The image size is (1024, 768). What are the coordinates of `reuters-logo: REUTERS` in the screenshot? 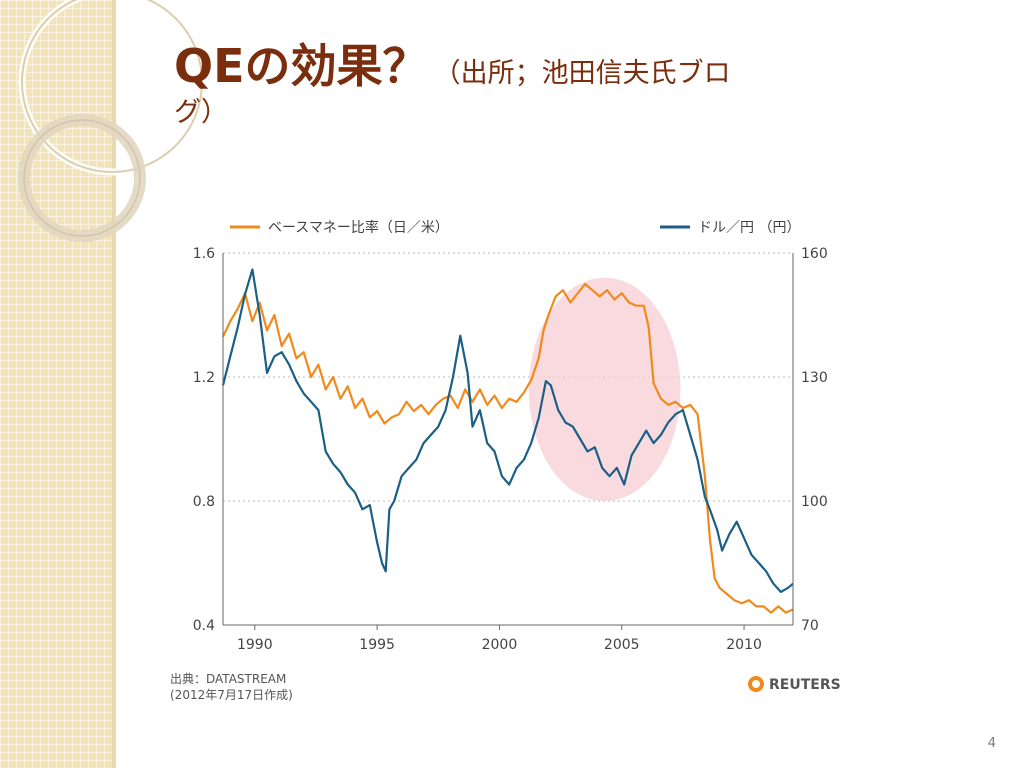 It's located at (794, 684).